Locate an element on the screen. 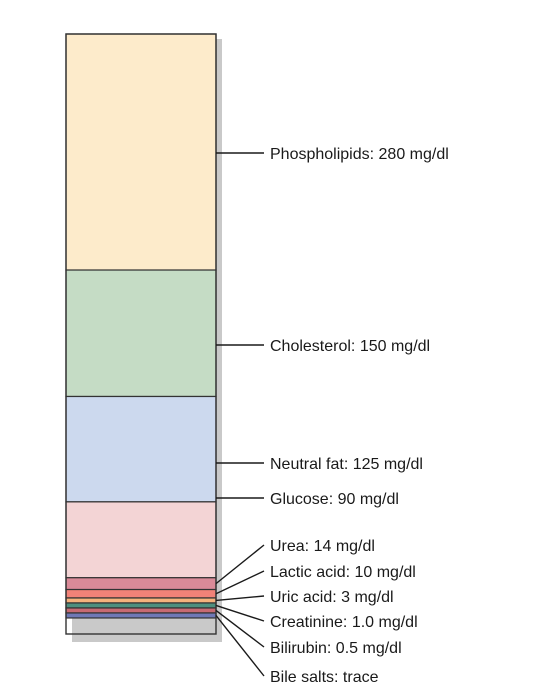 This screenshot has height=690, width=535. segment-bilirubin is located at coordinates (141, 610).